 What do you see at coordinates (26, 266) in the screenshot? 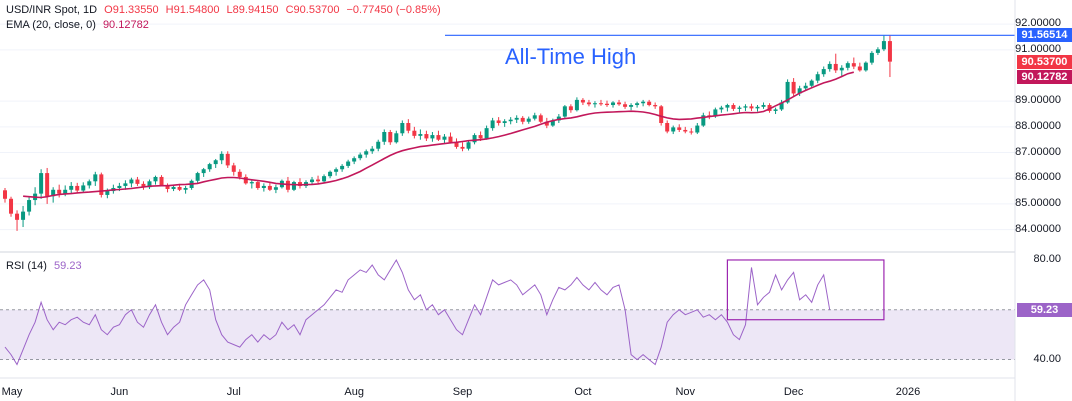
I see `rsi-label: RSI (14)` at bounding box center [26, 266].